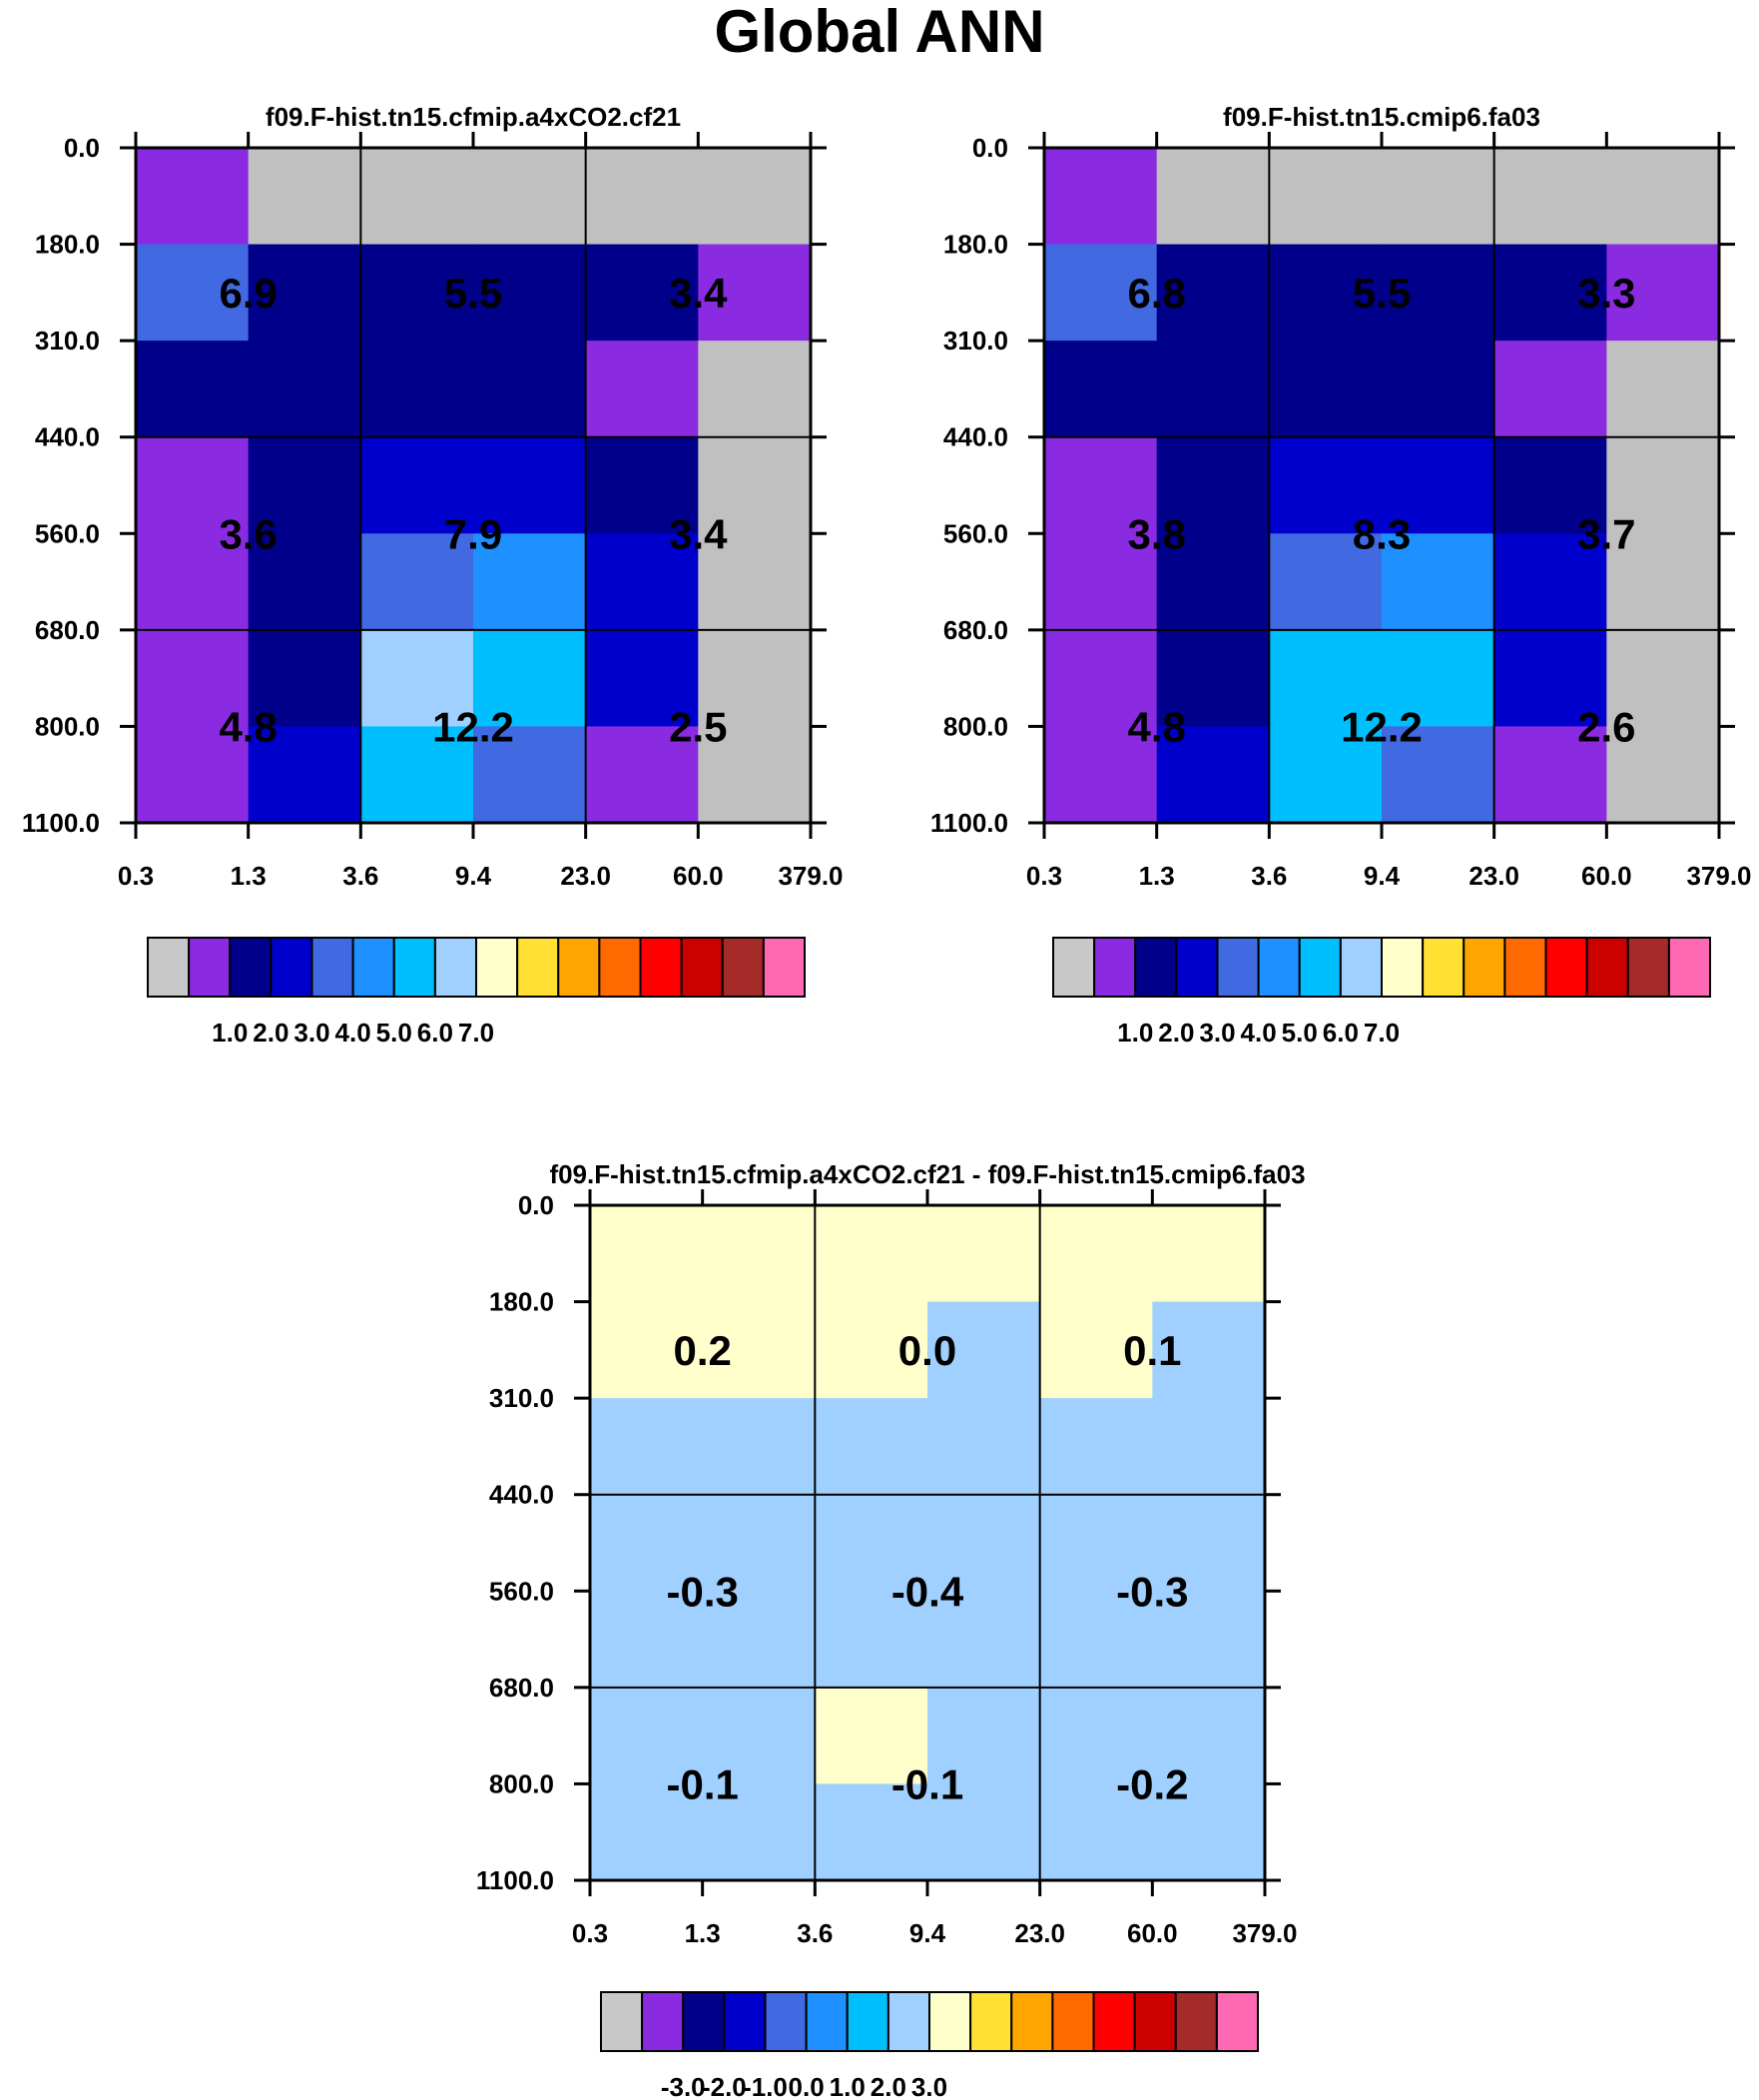 This screenshot has width=1759, height=2100. What do you see at coordinates (698, 726) in the screenshot?
I see `block-value-label: 2.5` at bounding box center [698, 726].